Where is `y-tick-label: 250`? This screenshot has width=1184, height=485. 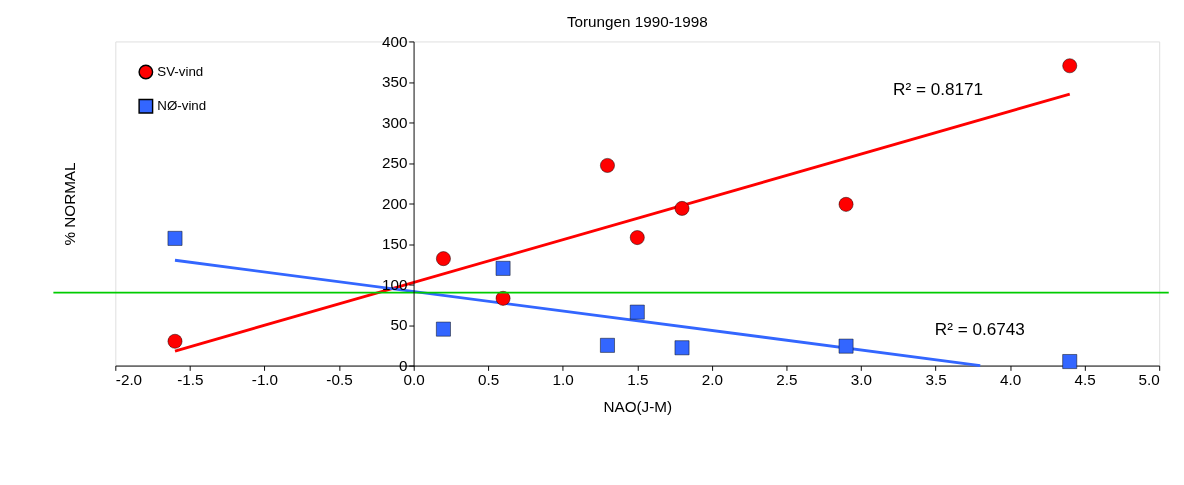
y-tick-label: 250 is located at coordinates (394, 163).